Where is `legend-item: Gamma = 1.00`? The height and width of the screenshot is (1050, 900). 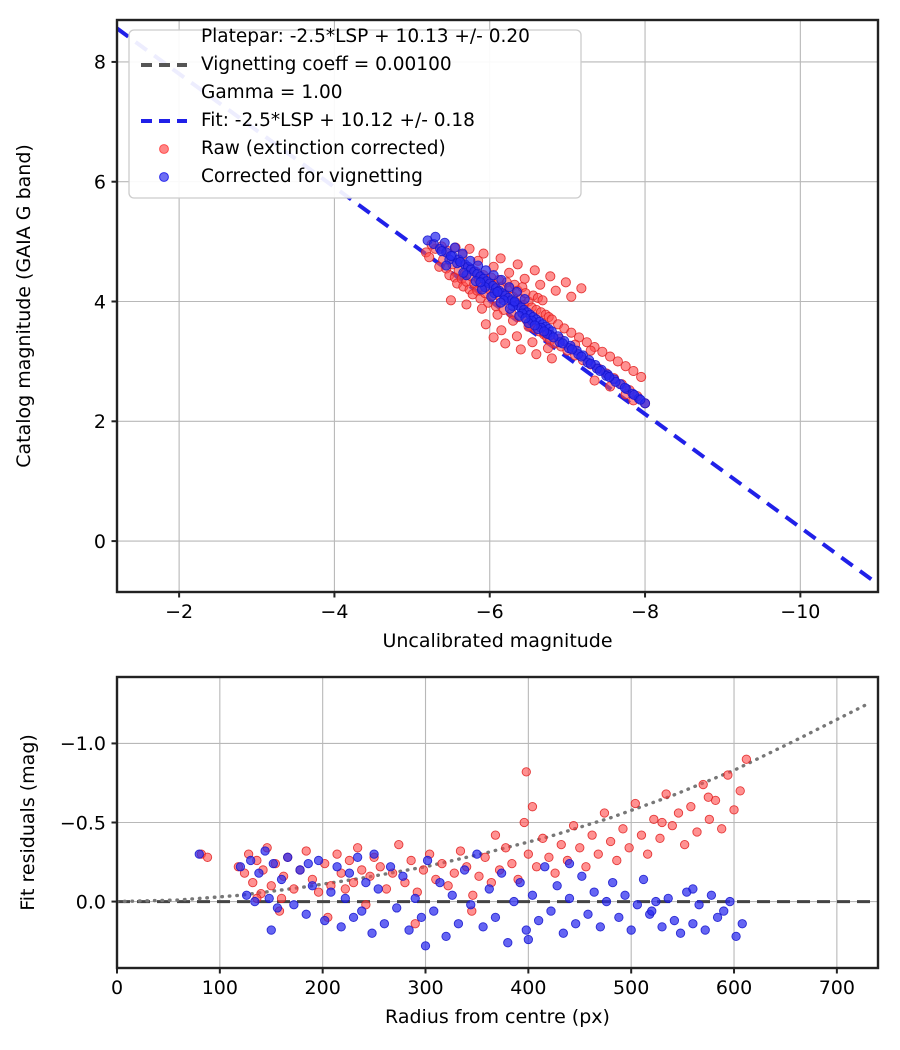
legend-item: Gamma = 1.00 is located at coordinates (272, 92).